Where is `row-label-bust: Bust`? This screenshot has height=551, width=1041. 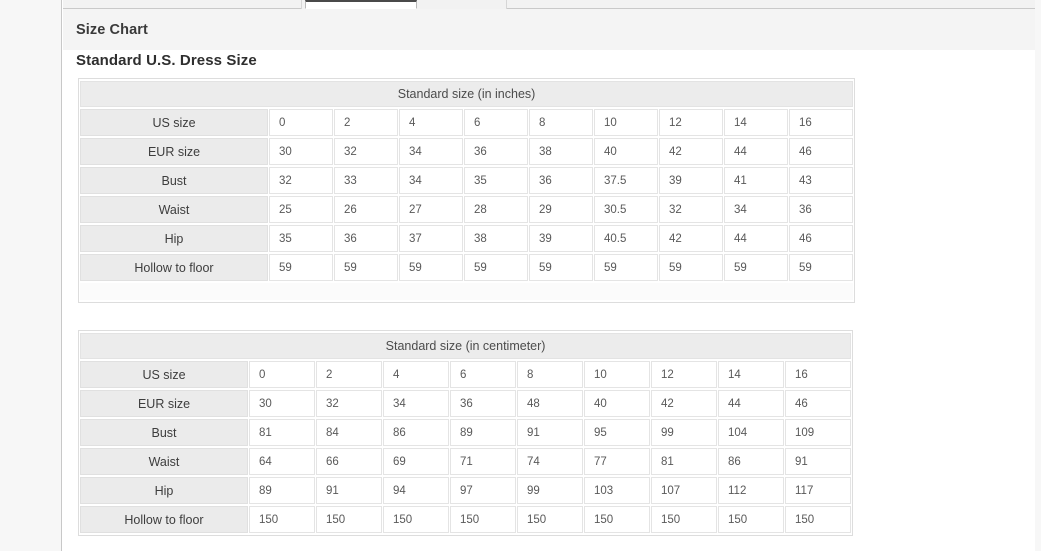
row-label-bust: Bust is located at coordinates (164, 432).